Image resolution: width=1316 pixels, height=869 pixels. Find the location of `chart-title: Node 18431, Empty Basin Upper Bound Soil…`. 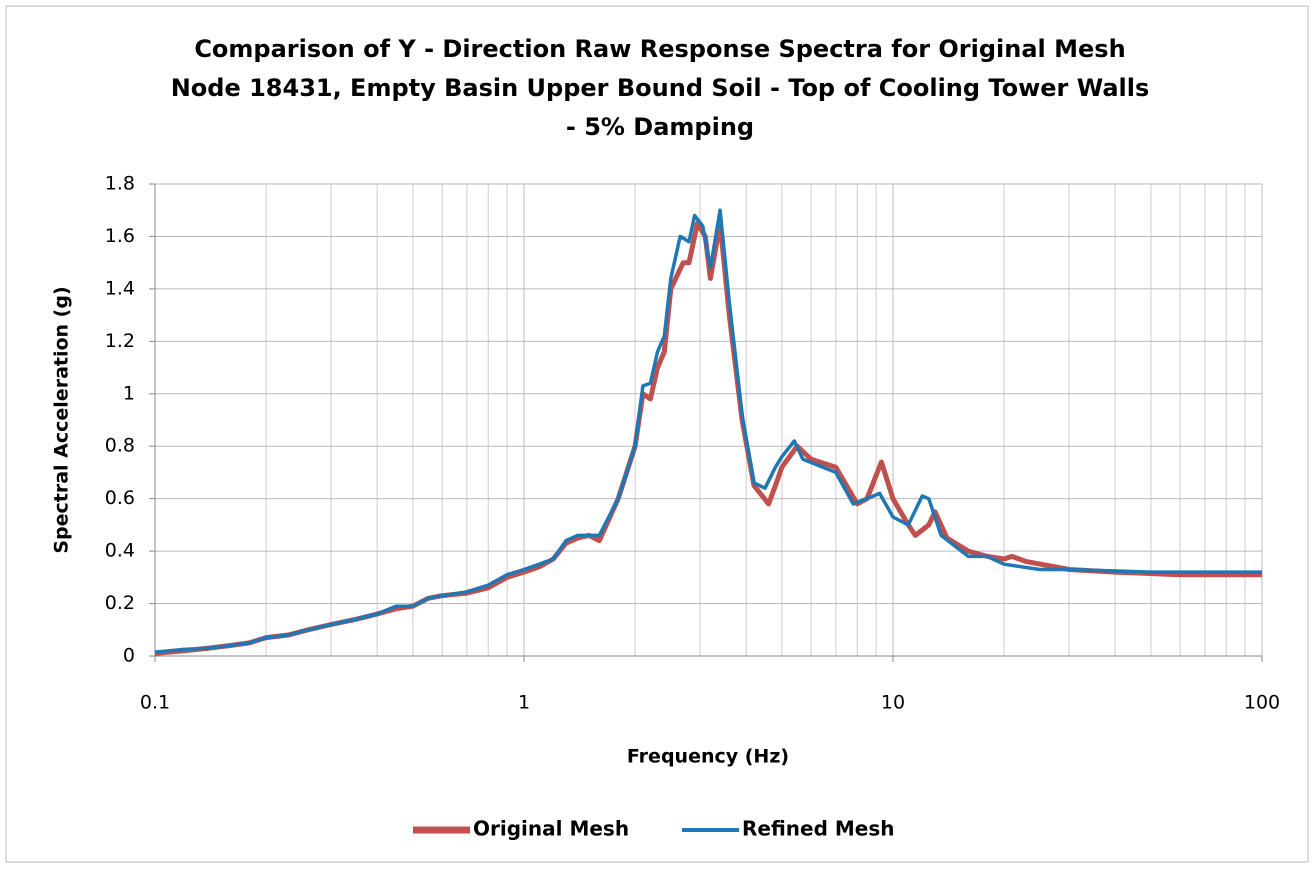

chart-title: Node 18431, Empty Basin Upper Bound Soil… is located at coordinates (660, 88).